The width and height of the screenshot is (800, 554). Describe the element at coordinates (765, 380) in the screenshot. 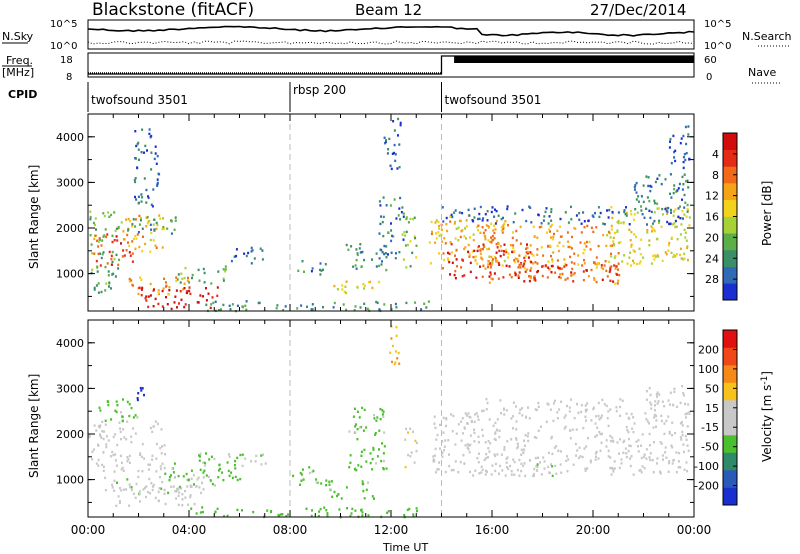

I see `velocity-title-sup: -1` at that location.